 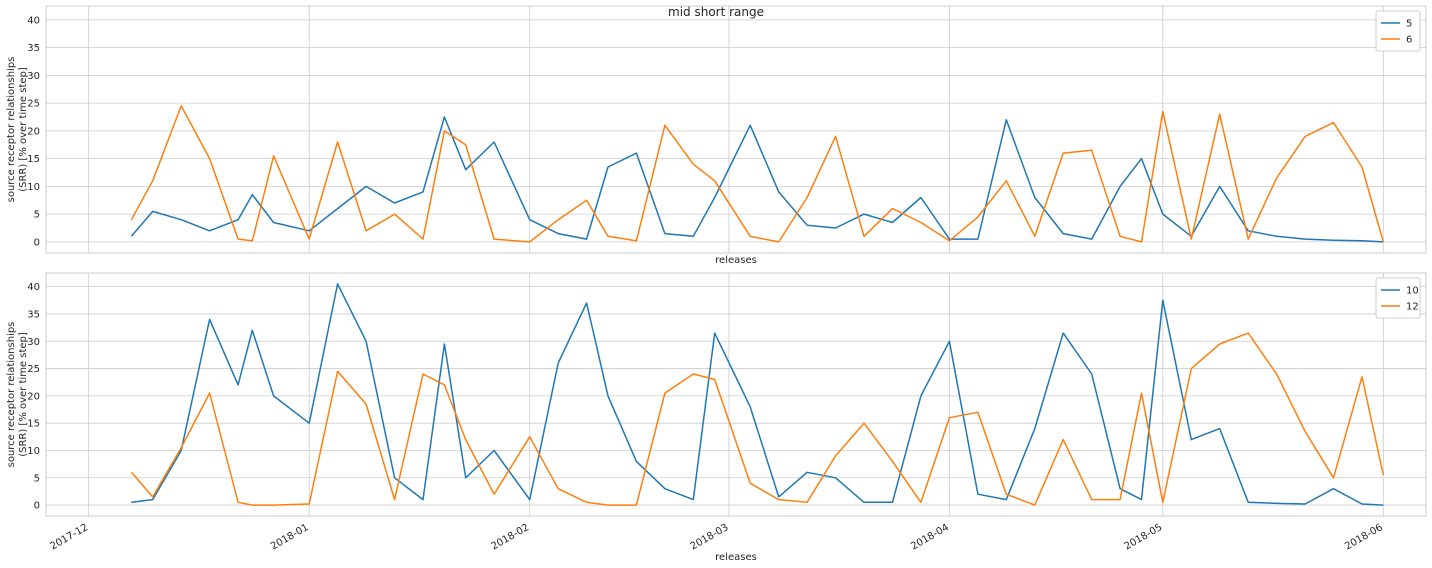 I want to click on legend-entry: 12, so click(x=1412, y=307).